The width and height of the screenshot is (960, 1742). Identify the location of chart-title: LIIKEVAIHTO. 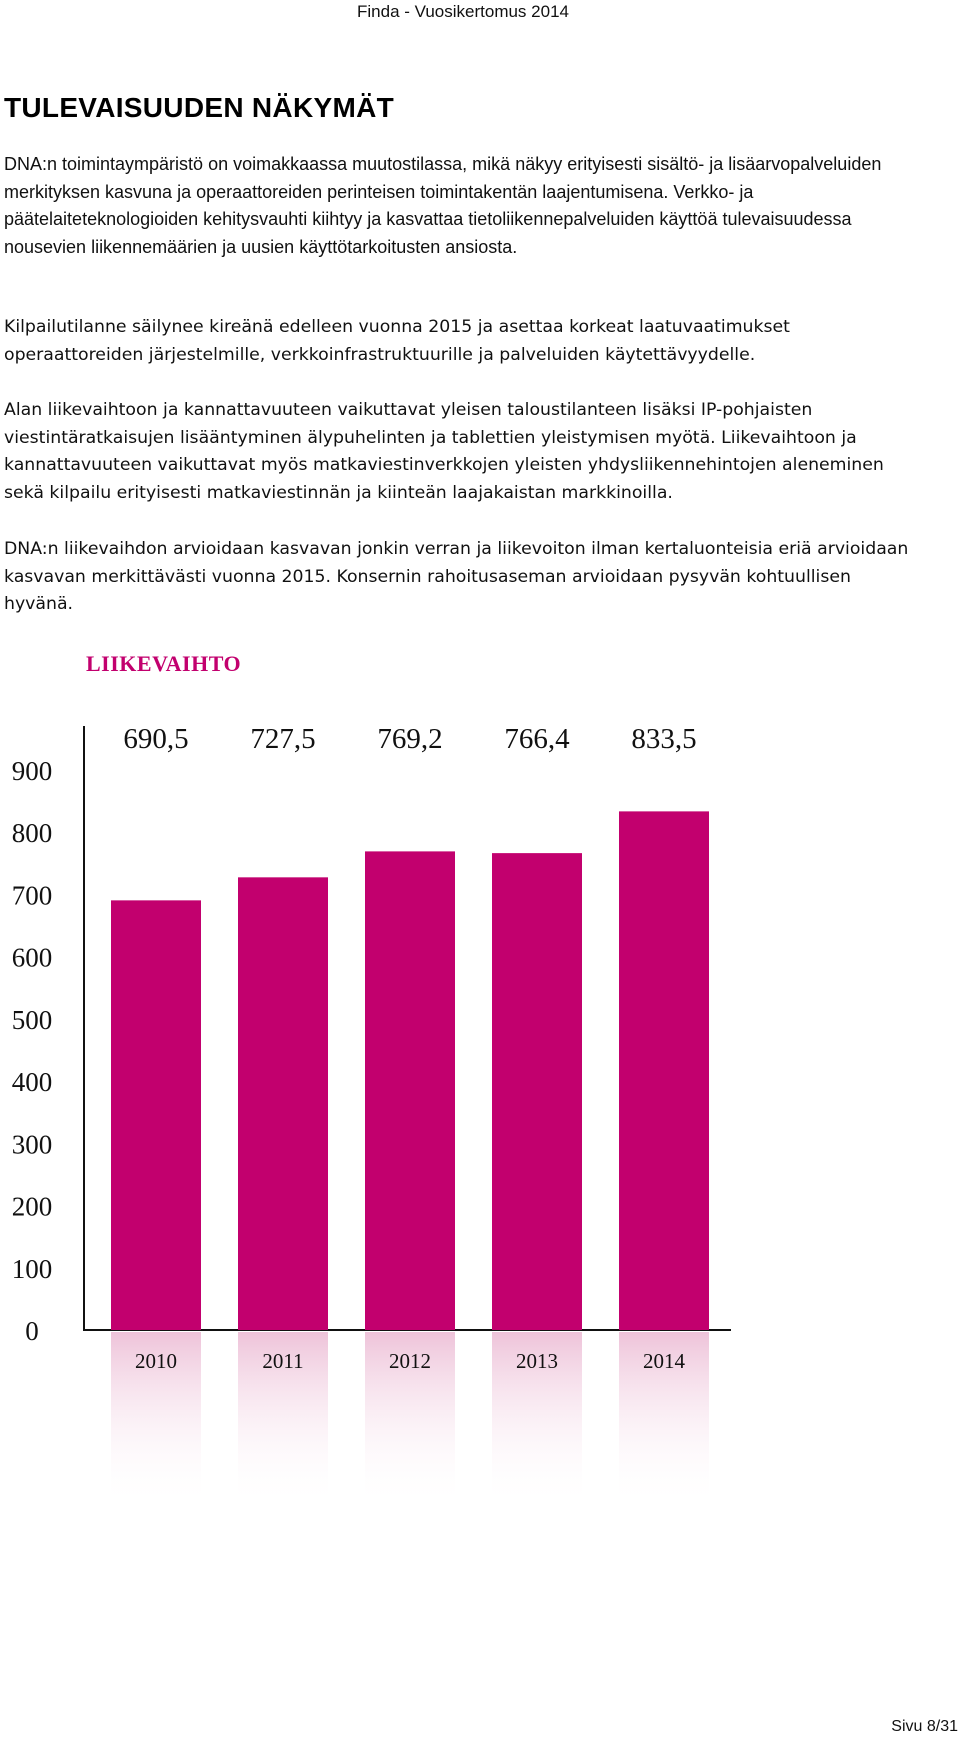
(163, 663).